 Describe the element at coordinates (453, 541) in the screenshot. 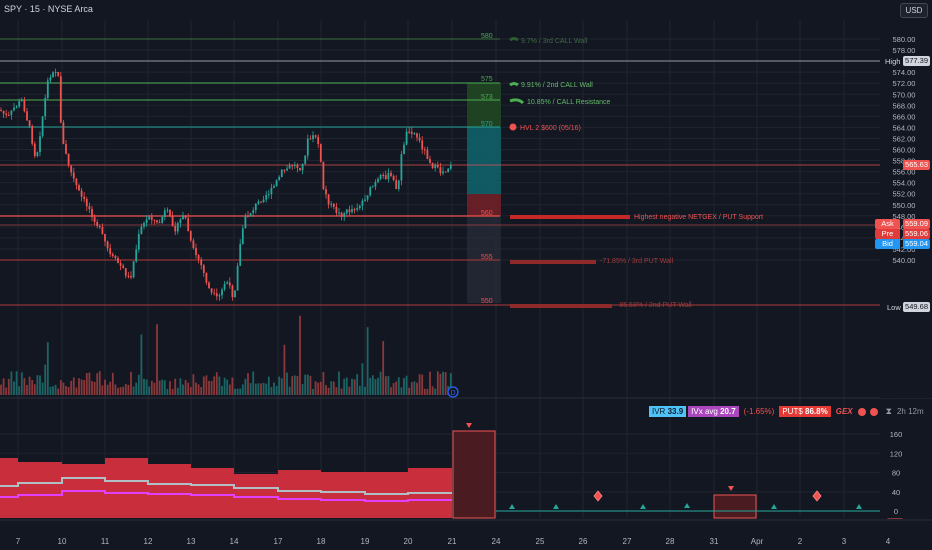

I see `time-axis: 7 10 11 12 13 14 17 18 19 20 21 24 25 26 27 28 31 Apr 2 3 4` at that location.